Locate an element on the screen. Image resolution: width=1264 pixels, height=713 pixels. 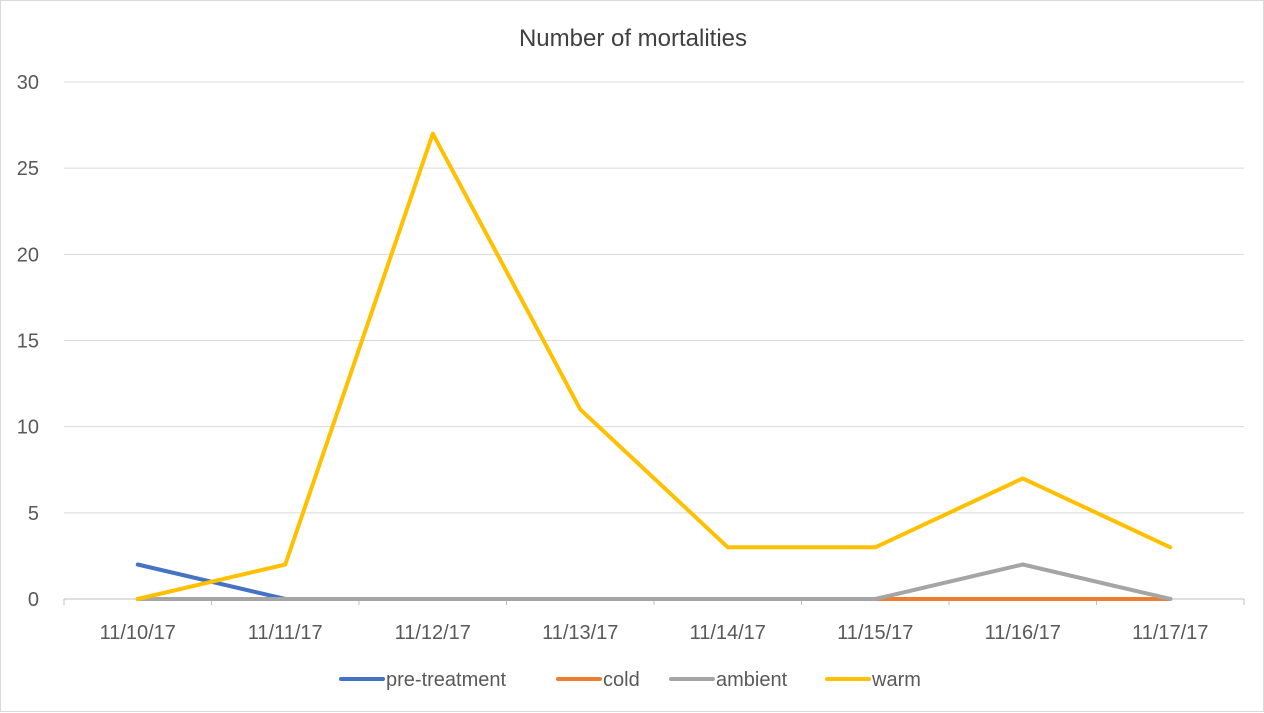
series-line-ambient is located at coordinates (654, 581).